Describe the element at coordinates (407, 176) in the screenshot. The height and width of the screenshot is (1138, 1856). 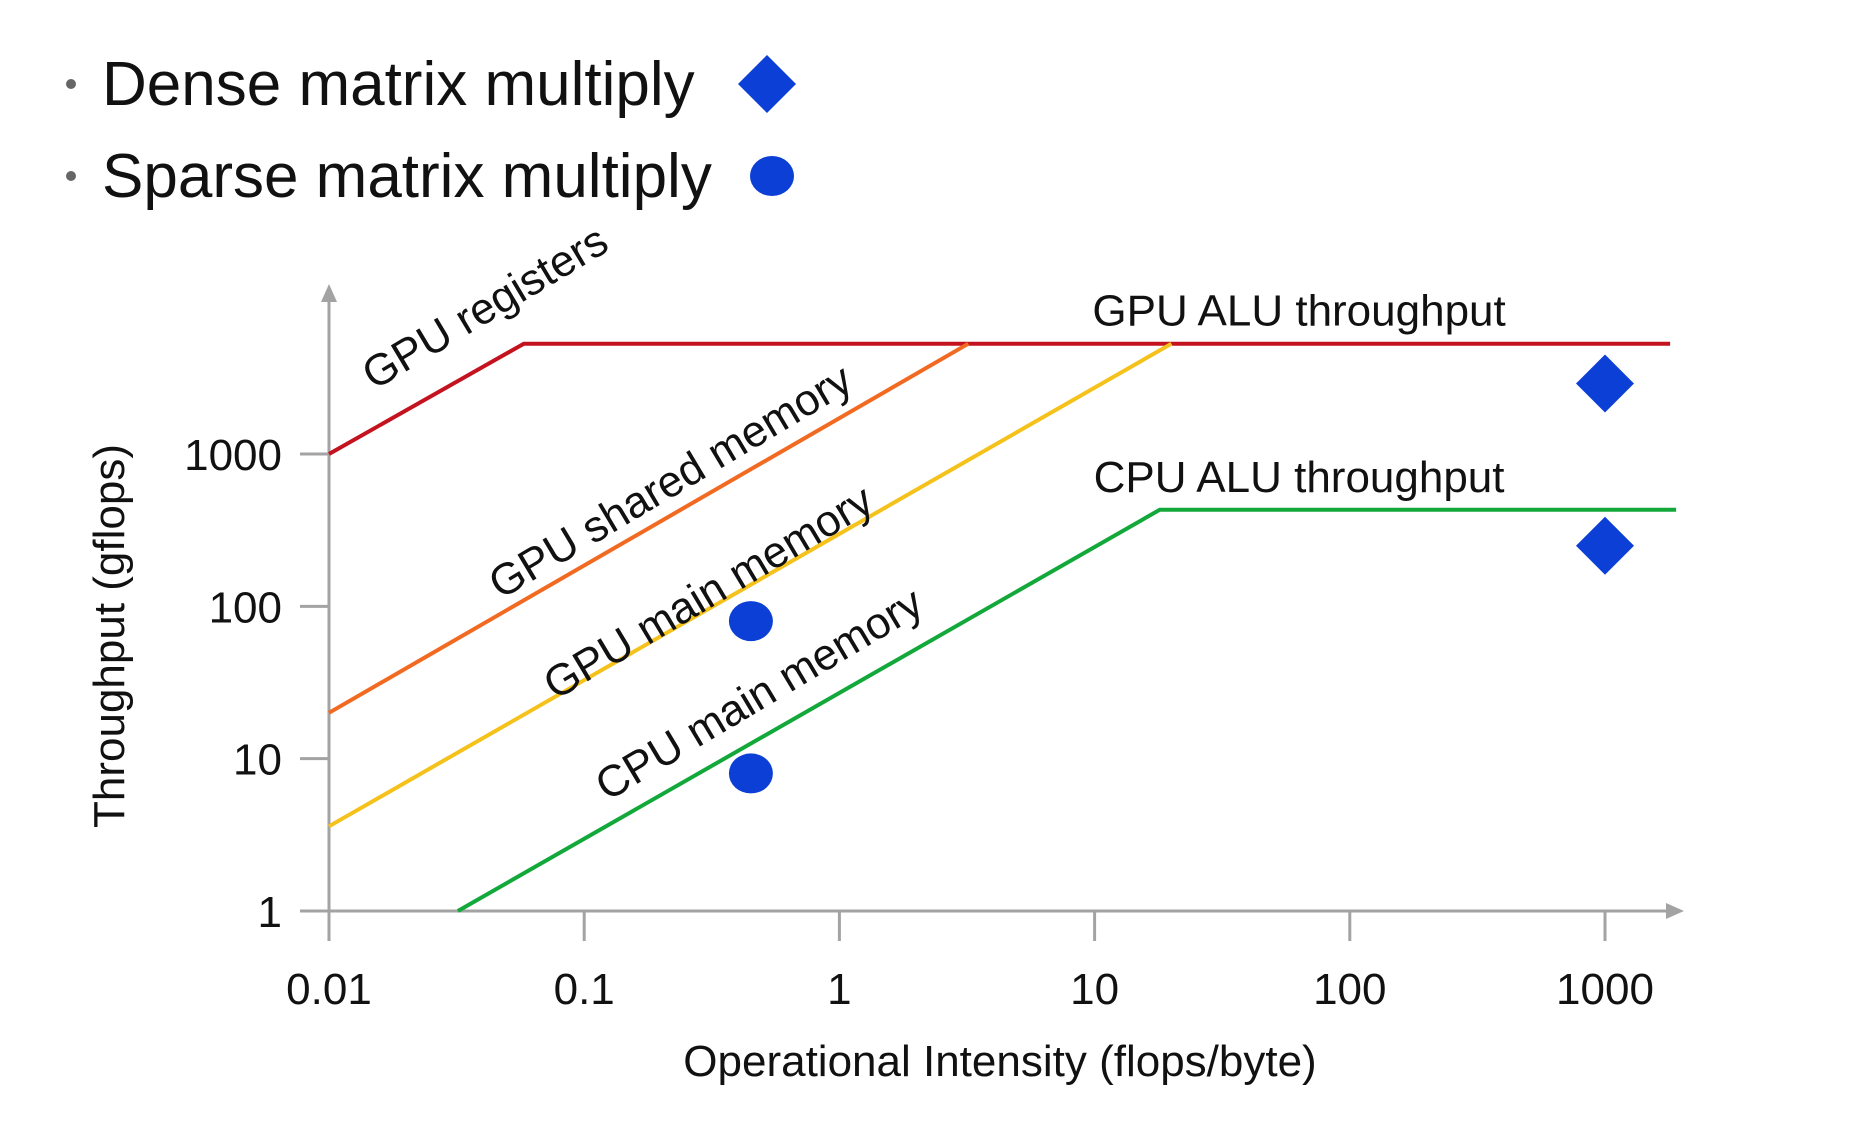
I see `legend-label-sparse: Sparse matrix multiply` at that location.